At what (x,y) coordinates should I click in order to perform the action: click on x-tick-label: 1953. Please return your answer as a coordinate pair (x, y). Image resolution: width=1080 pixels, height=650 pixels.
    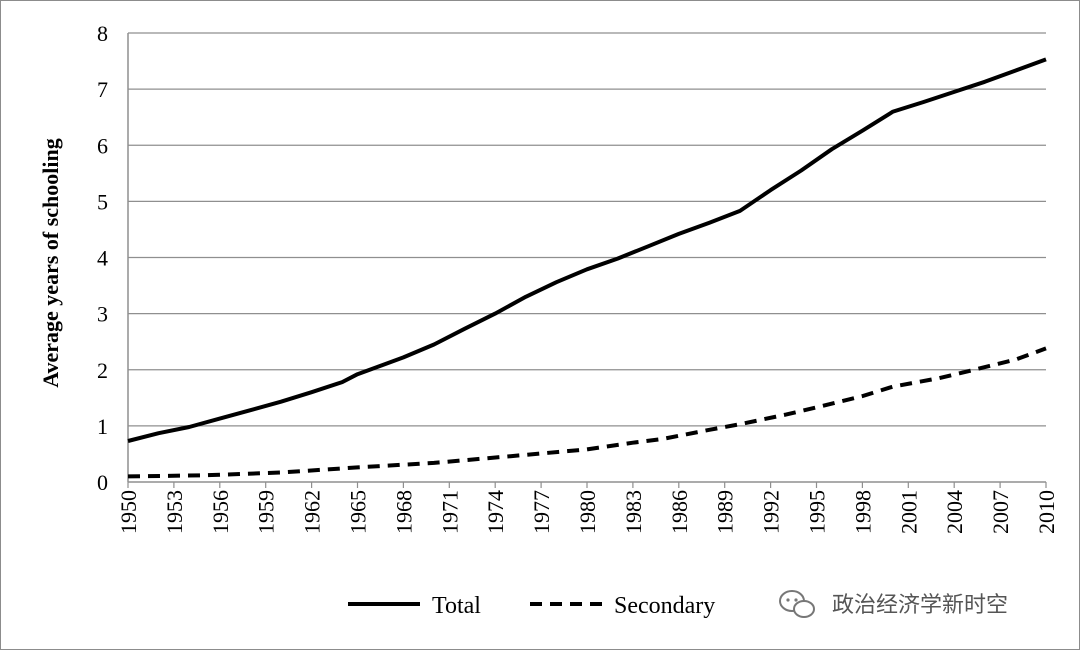
    Looking at the image, I should click on (174, 512).